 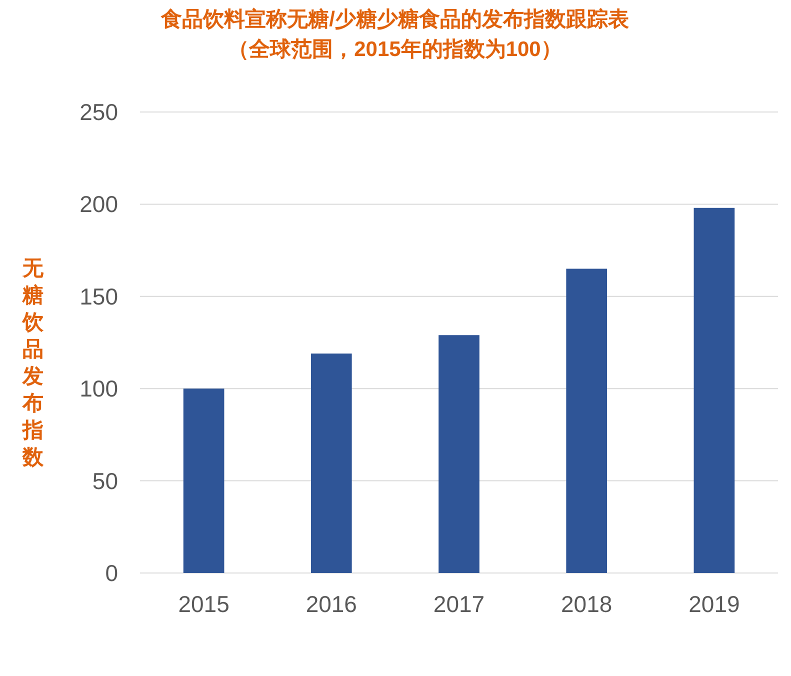 What do you see at coordinates (99, 204) in the screenshot?
I see `y-tick-label: 200` at bounding box center [99, 204].